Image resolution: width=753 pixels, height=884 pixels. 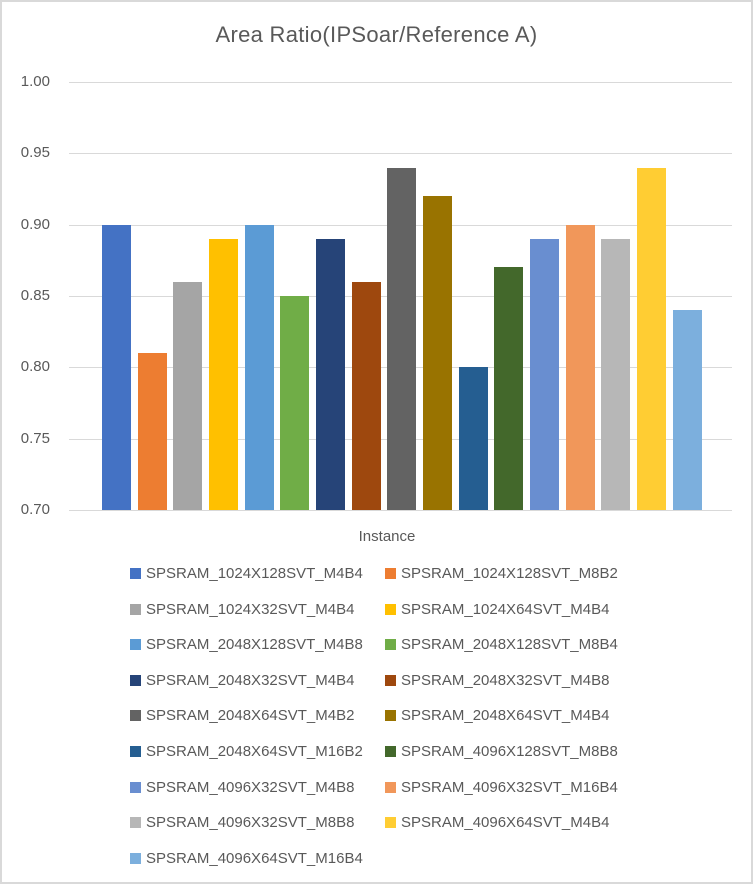 I want to click on legend-item: SPSRAM_4096X64SVT_M16B4, so click(x=246, y=858).